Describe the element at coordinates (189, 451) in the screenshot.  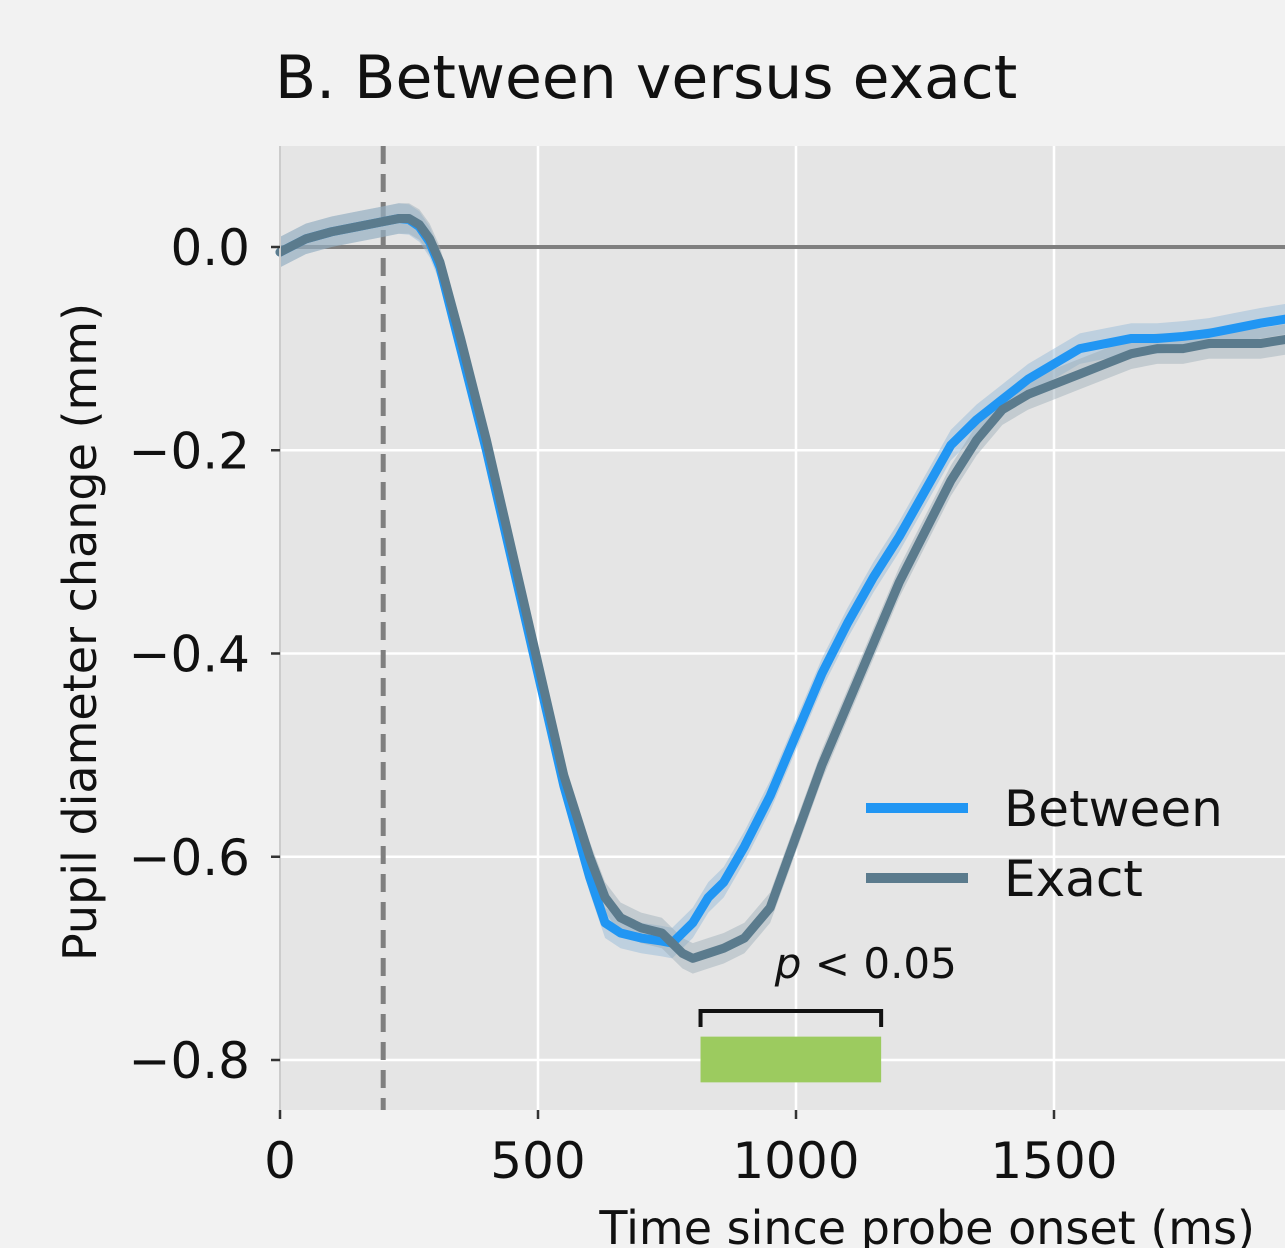
I see `y-tick-label: −0.2` at that location.